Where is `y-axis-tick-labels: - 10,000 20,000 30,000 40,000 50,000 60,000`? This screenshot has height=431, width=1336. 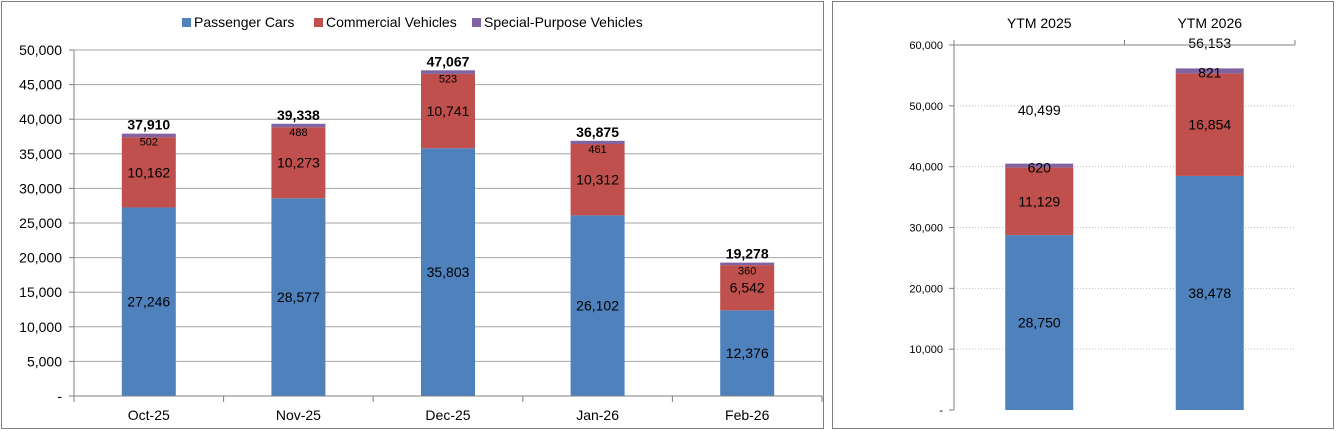 y-axis-tick-labels: - 10,000 20,000 30,000 40,000 50,000 60,000 is located at coordinates (926, 228).